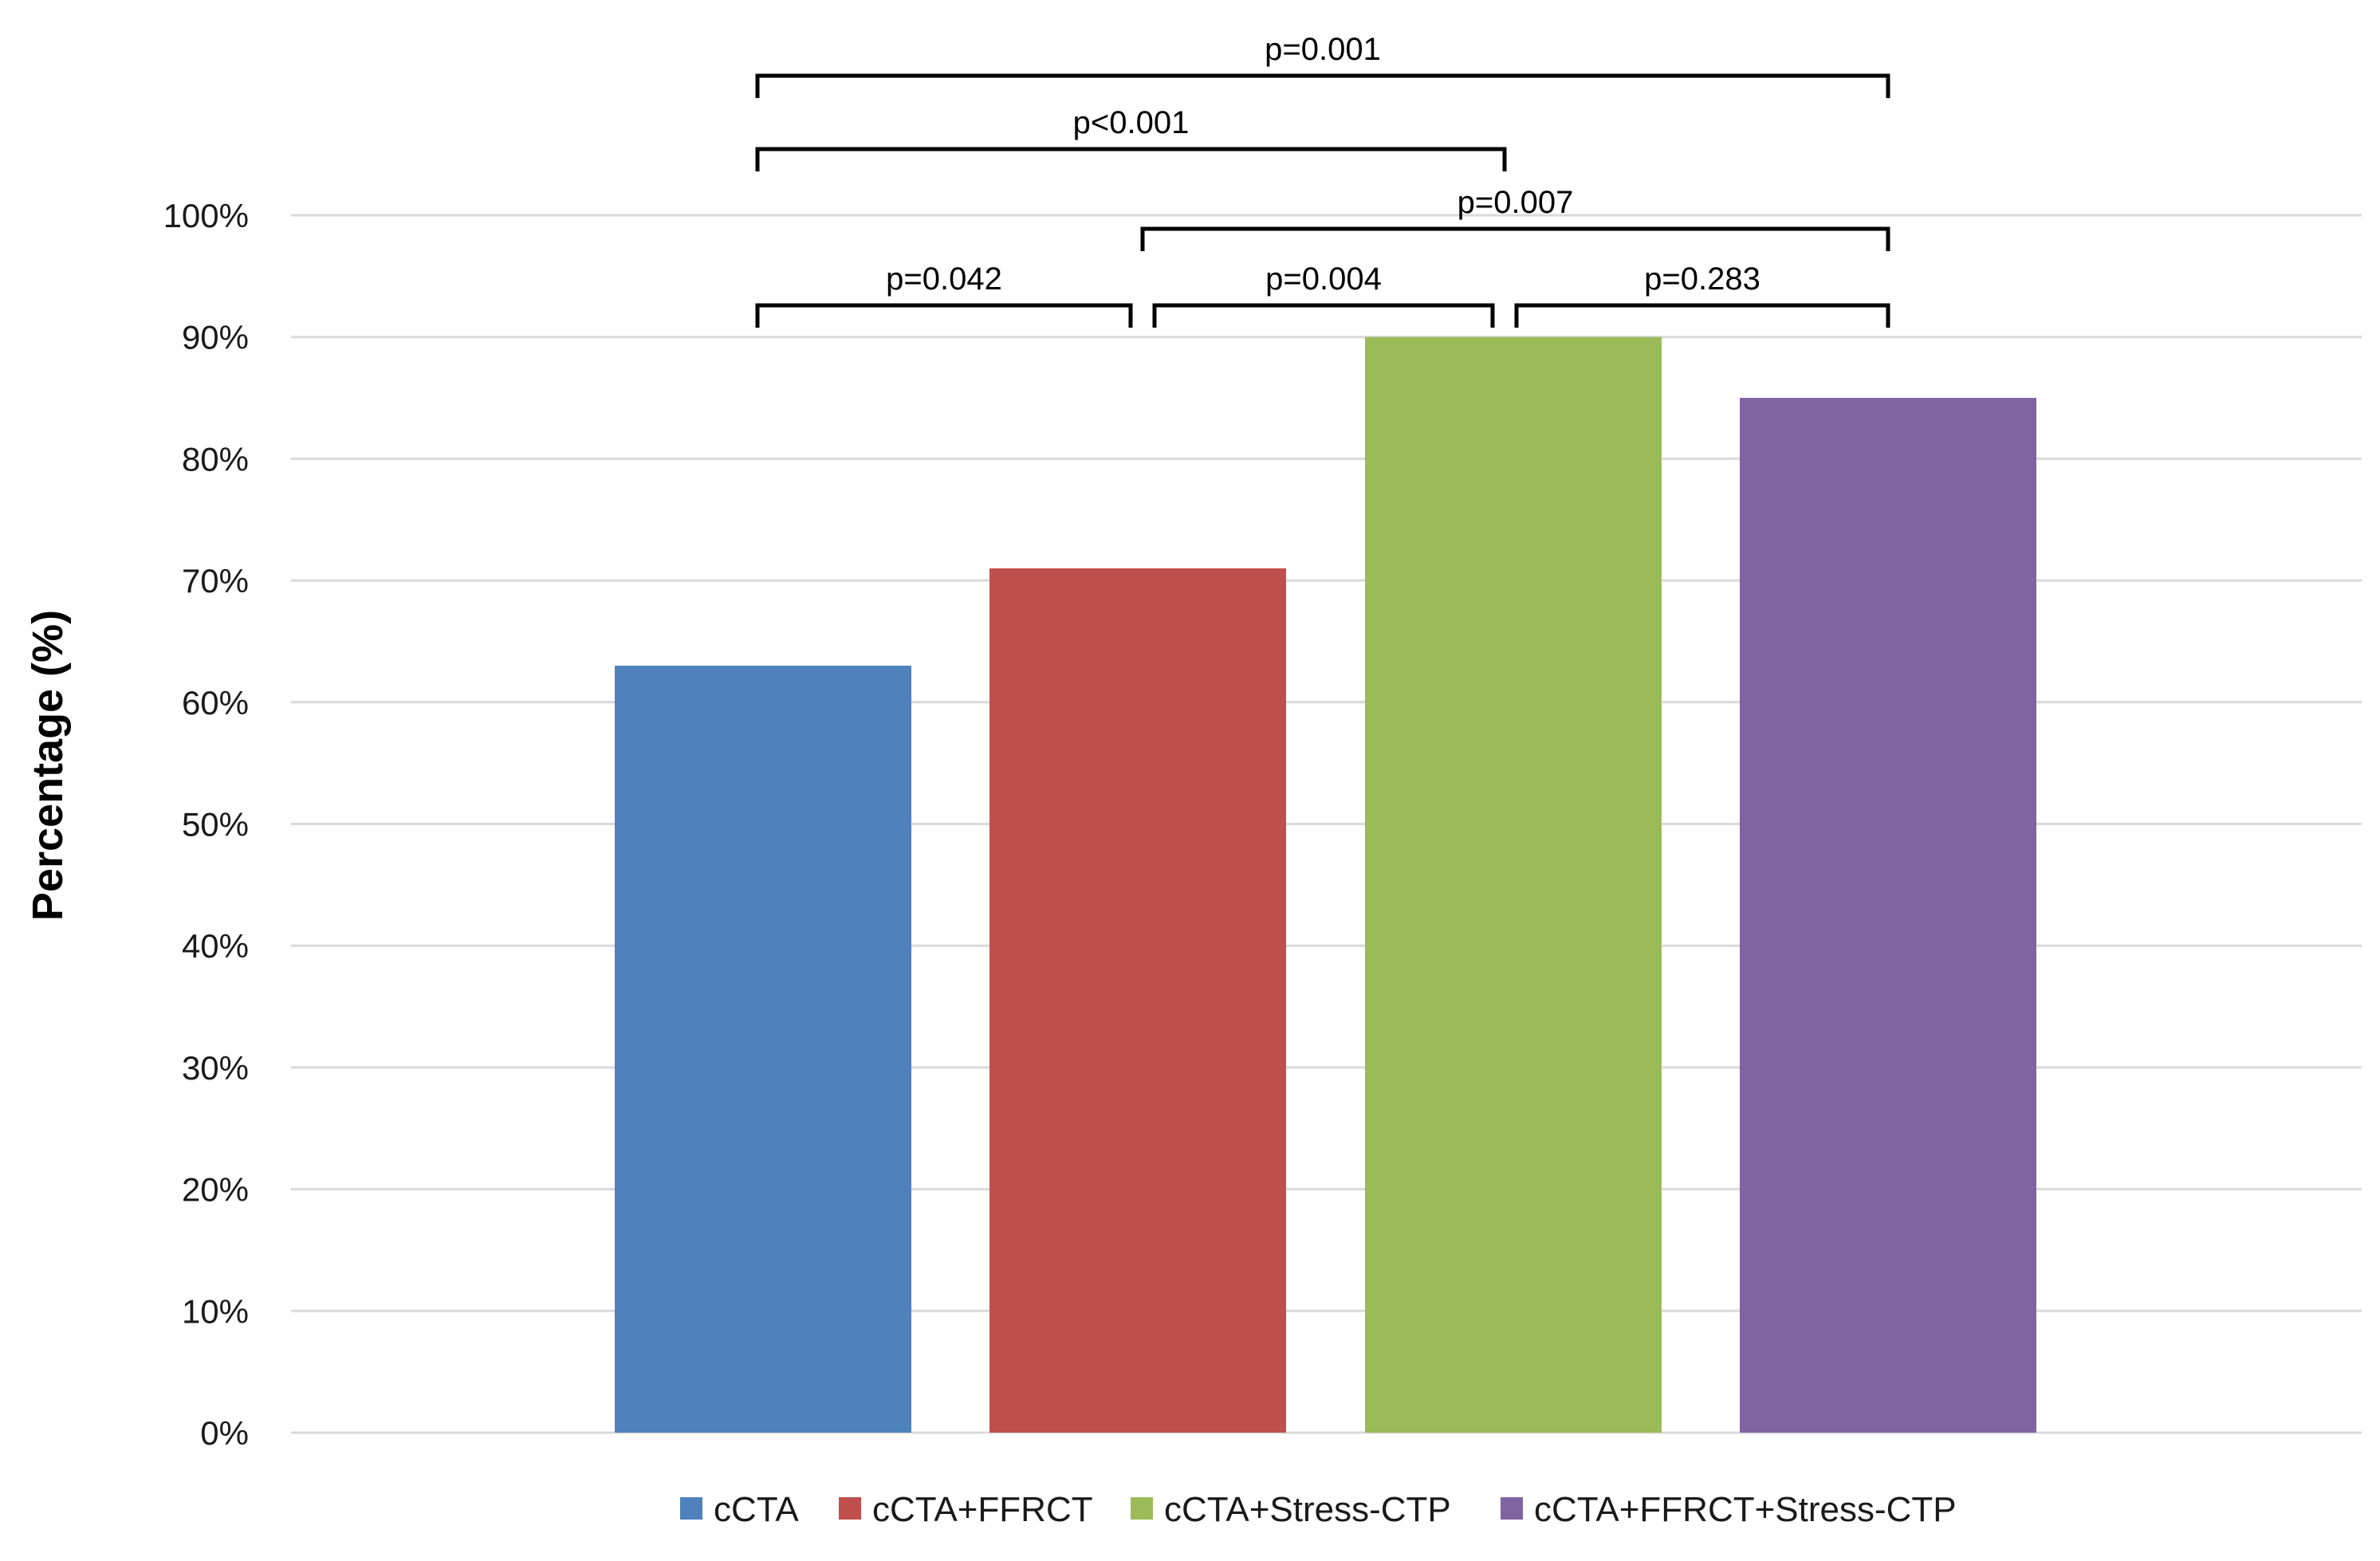  Describe the element at coordinates (206, 215) in the screenshot. I see `y-tick-label: 100%` at that location.